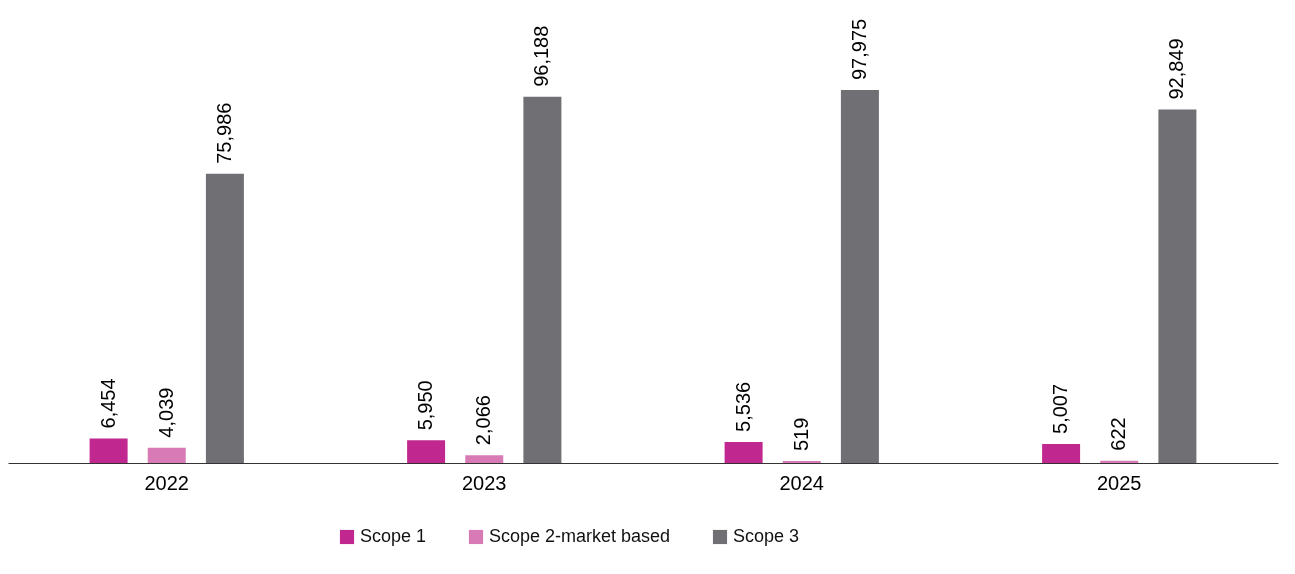  I want to click on data-label: 75,986, so click(223, 133).